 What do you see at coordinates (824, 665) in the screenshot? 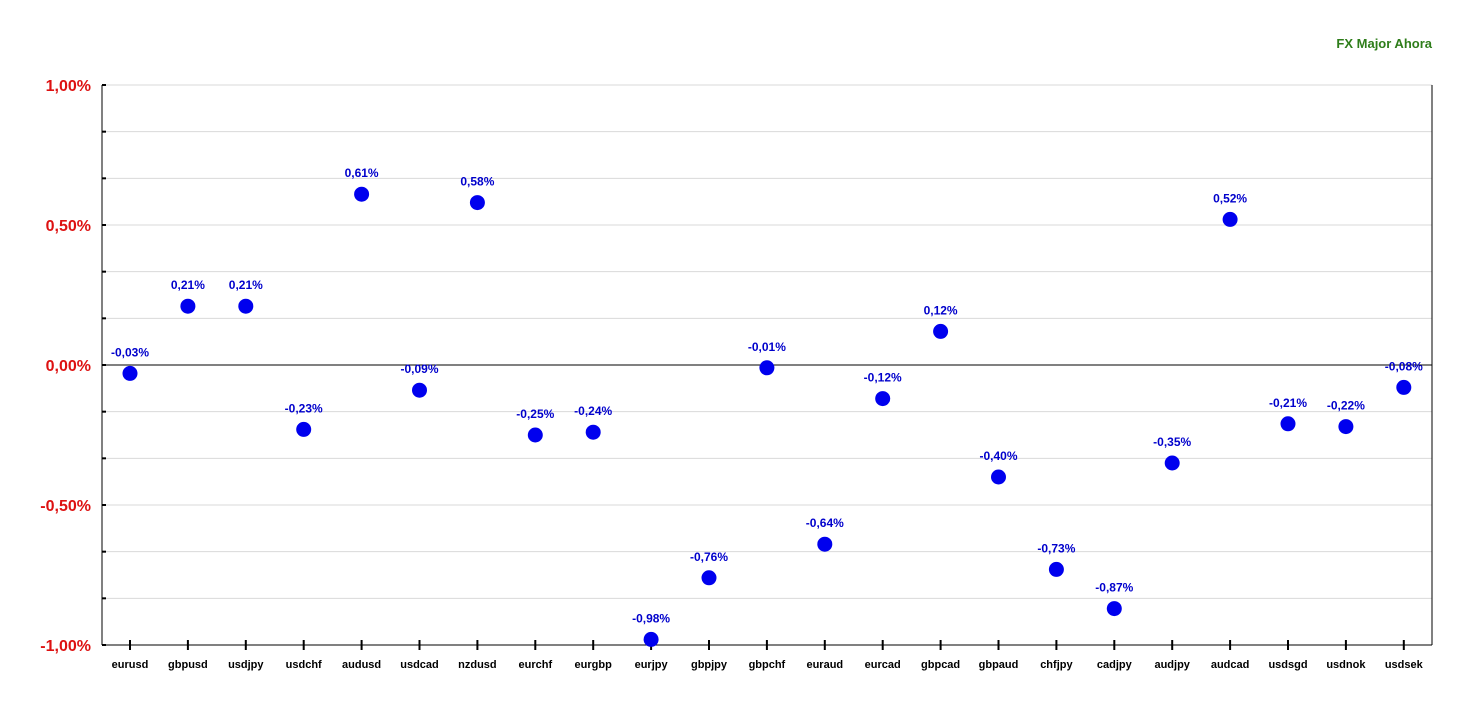
I see `x-tick-label: euraud` at bounding box center [824, 665].